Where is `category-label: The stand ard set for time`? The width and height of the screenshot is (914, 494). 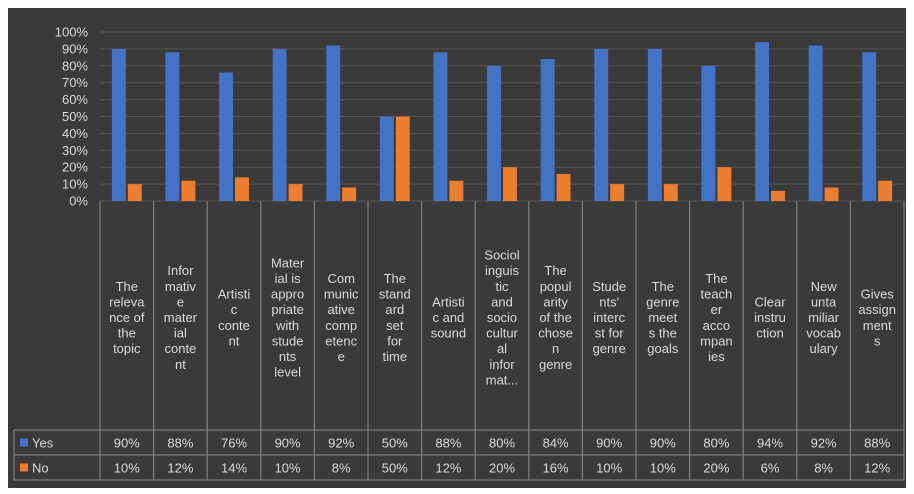 category-label: The stand ard set for time is located at coordinates (395, 317).